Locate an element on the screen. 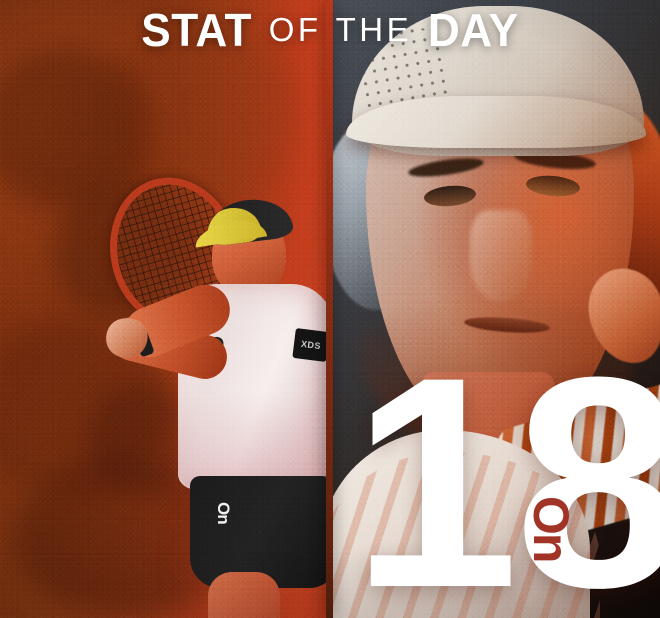  sleeve-sponsor-label: XDS is located at coordinates (311, 345).